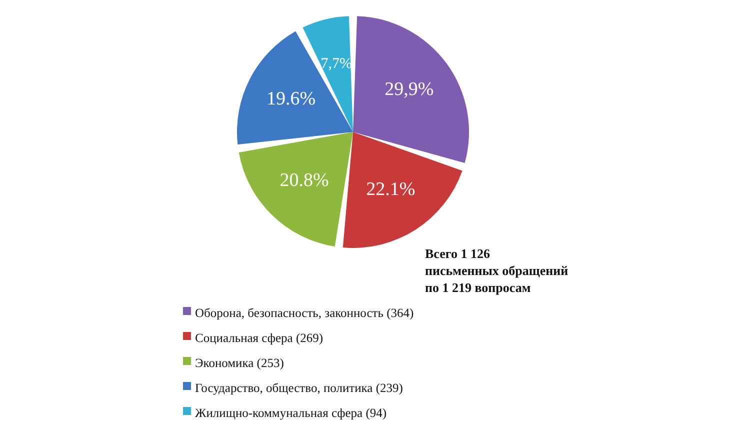 The height and width of the screenshot is (441, 735). Describe the element at coordinates (304, 313) in the screenshot. I see `legend-label: Оборона, безопасность, законность (364)` at that location.